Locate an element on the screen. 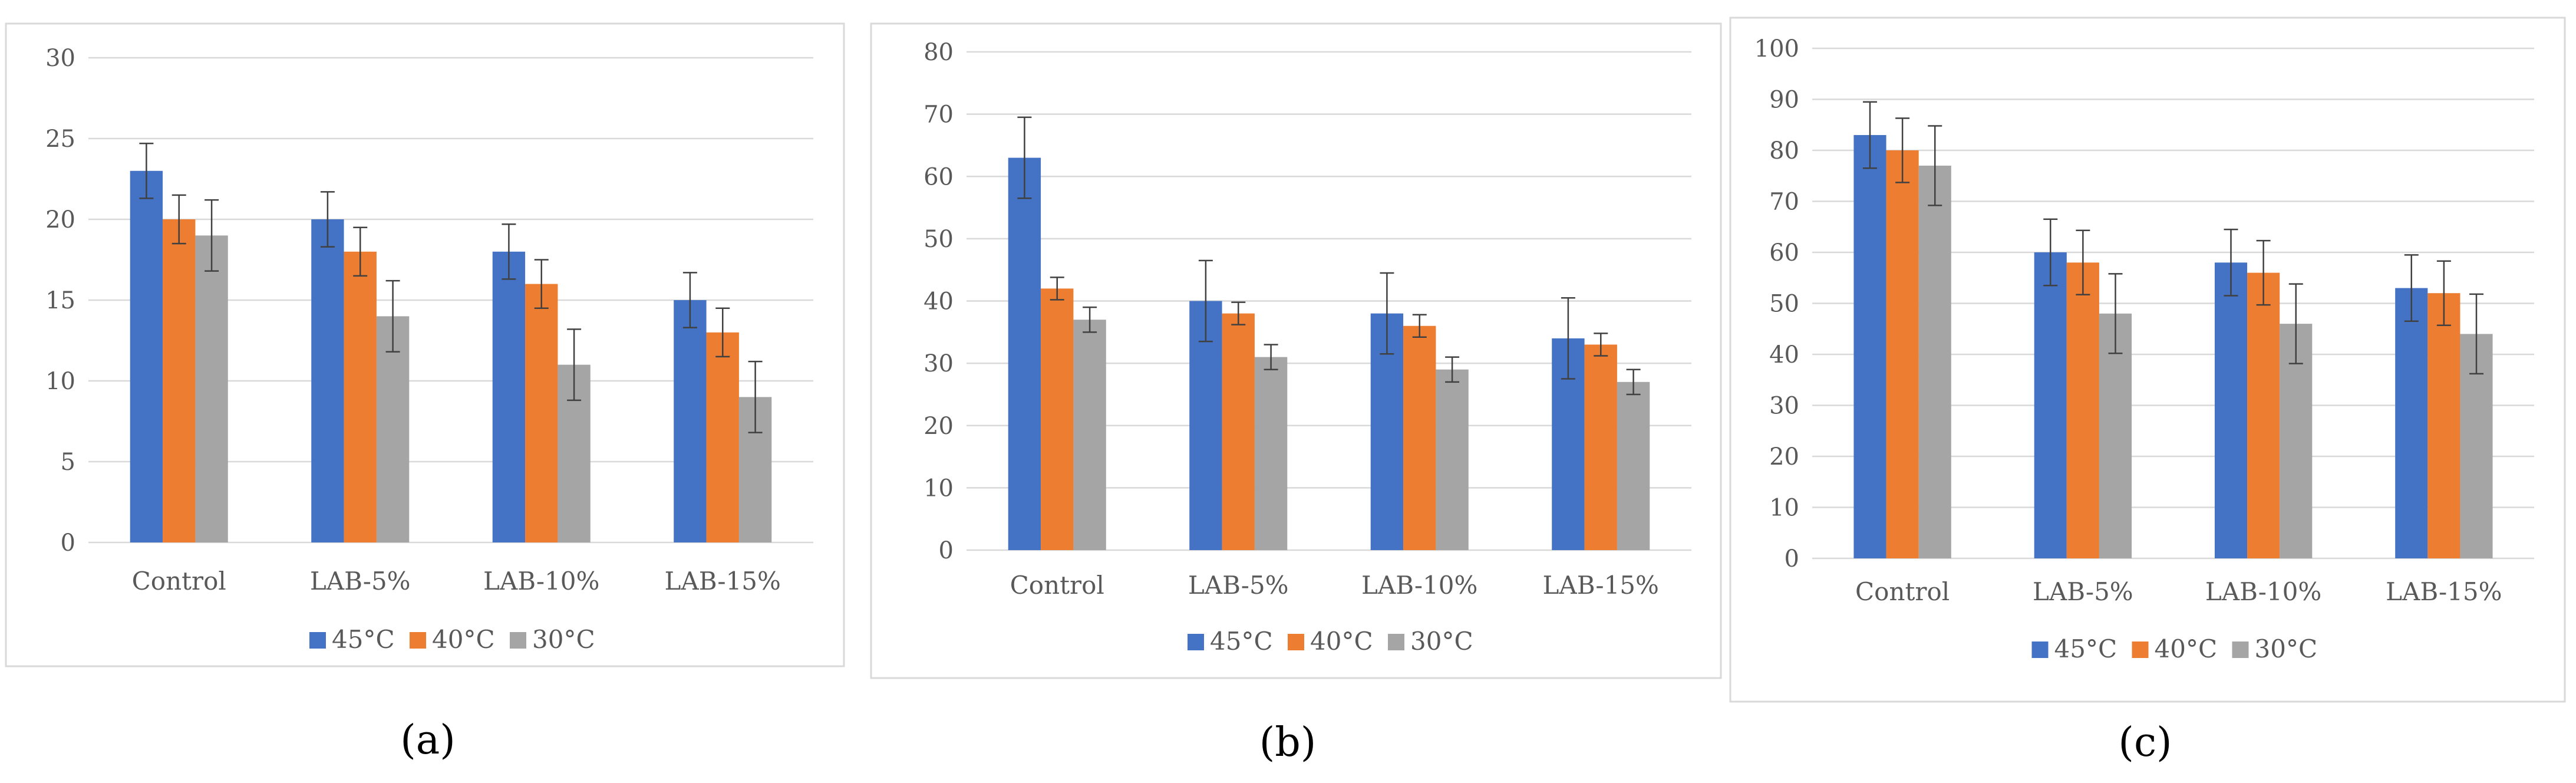  panel-label: (c) is located at coordinates (2145, 742).